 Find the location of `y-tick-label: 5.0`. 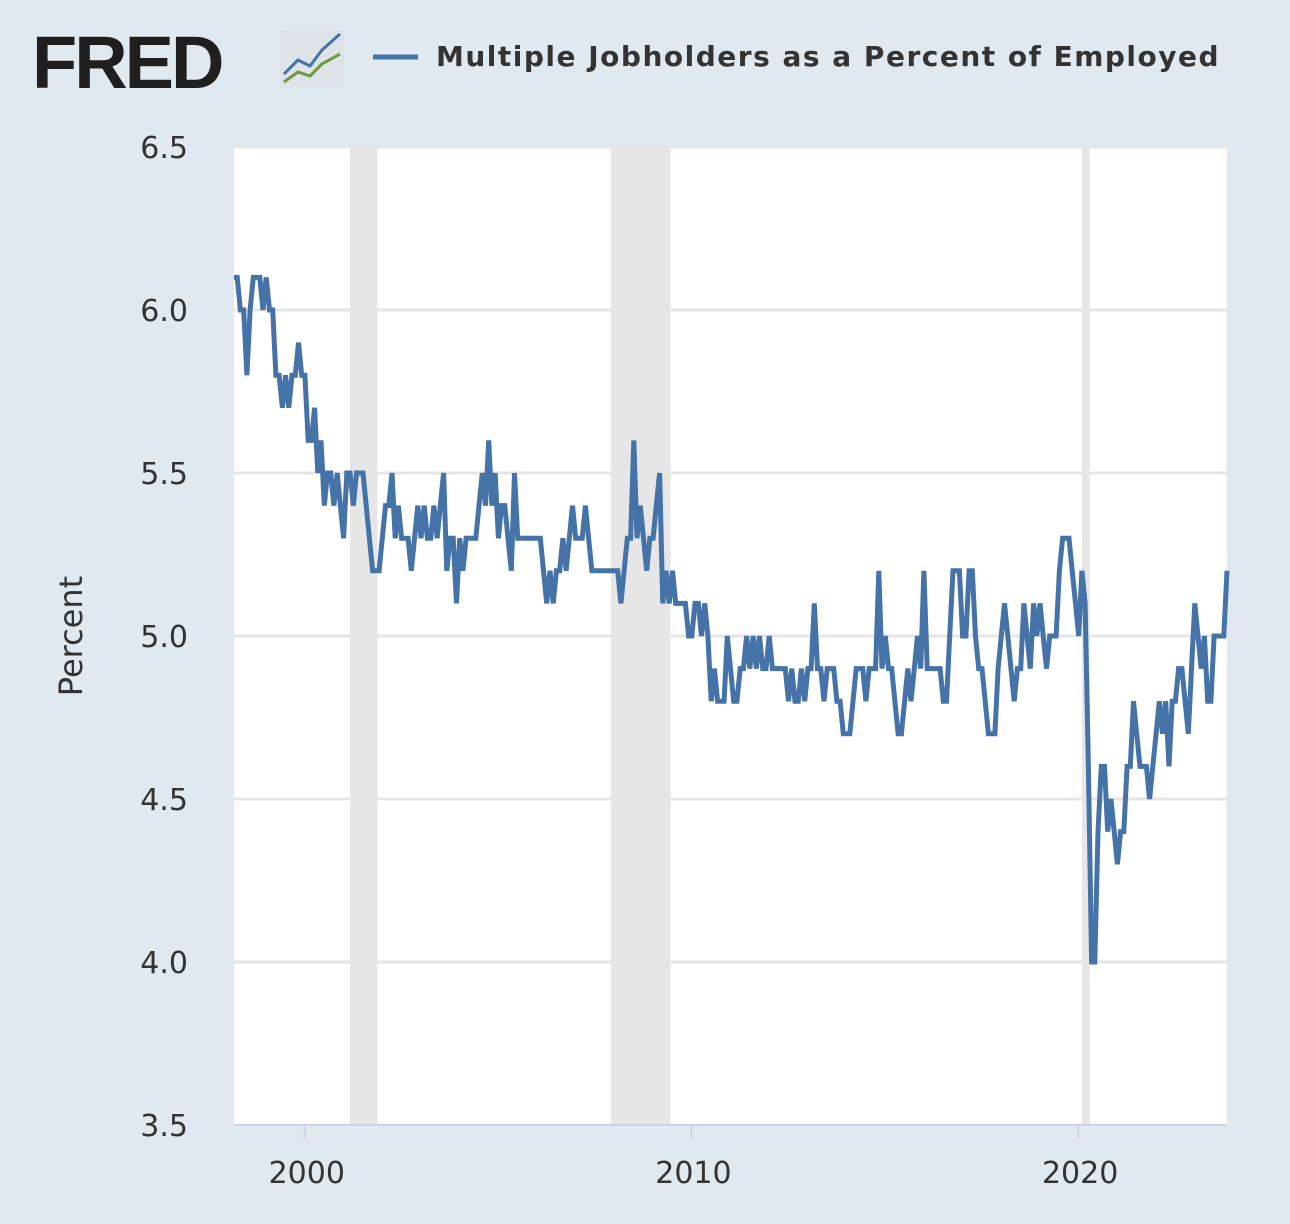

y-tick-label: 5.0 is located at coordinates (164, 637).